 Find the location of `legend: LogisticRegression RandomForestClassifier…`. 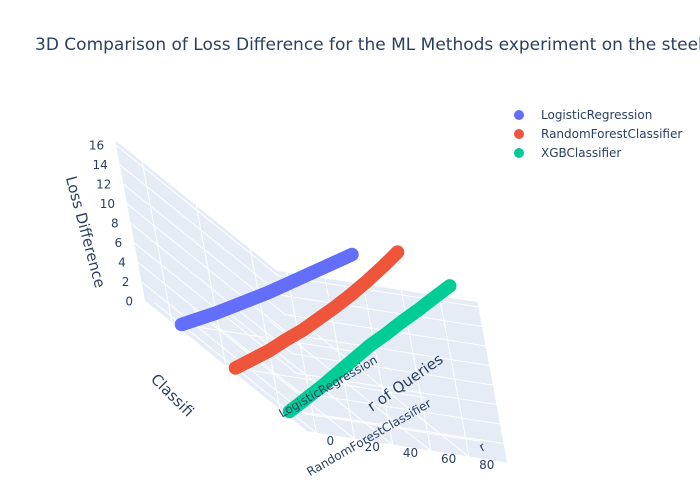

legend: LogisticRegression RandomForestClassifier… is located at coordinates (598, 134).